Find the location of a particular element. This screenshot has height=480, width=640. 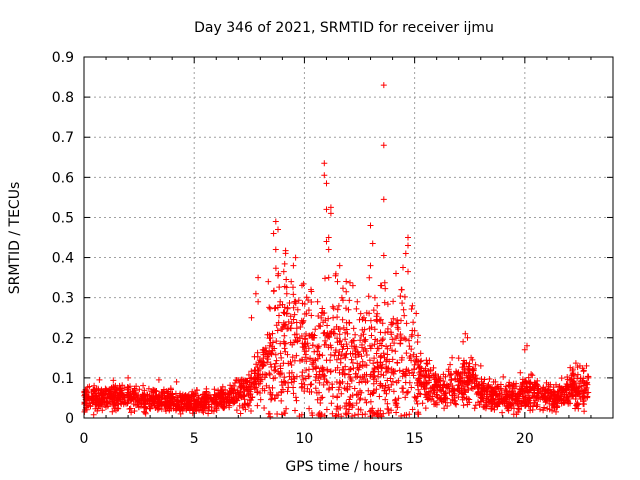

x-axis-label: GPS time / hours is located at coordinates (343, 467).